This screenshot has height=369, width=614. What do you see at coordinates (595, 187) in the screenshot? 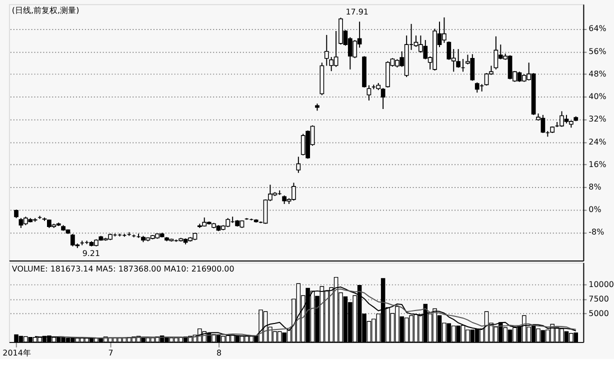
I see `y-tick-label: 8%` at bounding box center [595, 187].